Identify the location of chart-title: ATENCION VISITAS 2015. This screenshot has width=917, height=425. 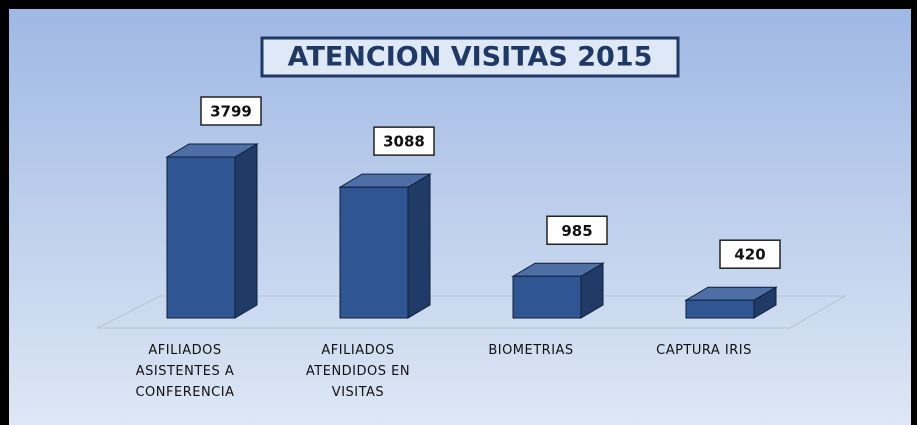
(470, 57).